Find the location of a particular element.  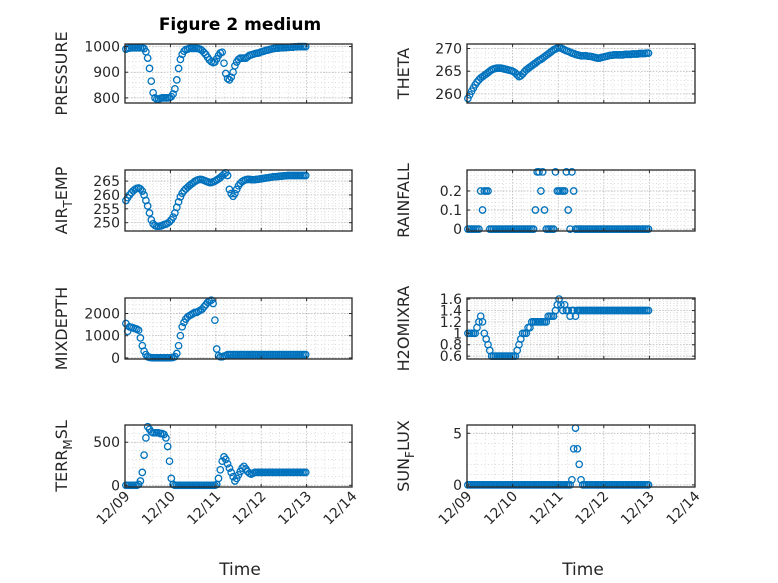

y-tick-label: 2000 is located at coordinates (102, 315).